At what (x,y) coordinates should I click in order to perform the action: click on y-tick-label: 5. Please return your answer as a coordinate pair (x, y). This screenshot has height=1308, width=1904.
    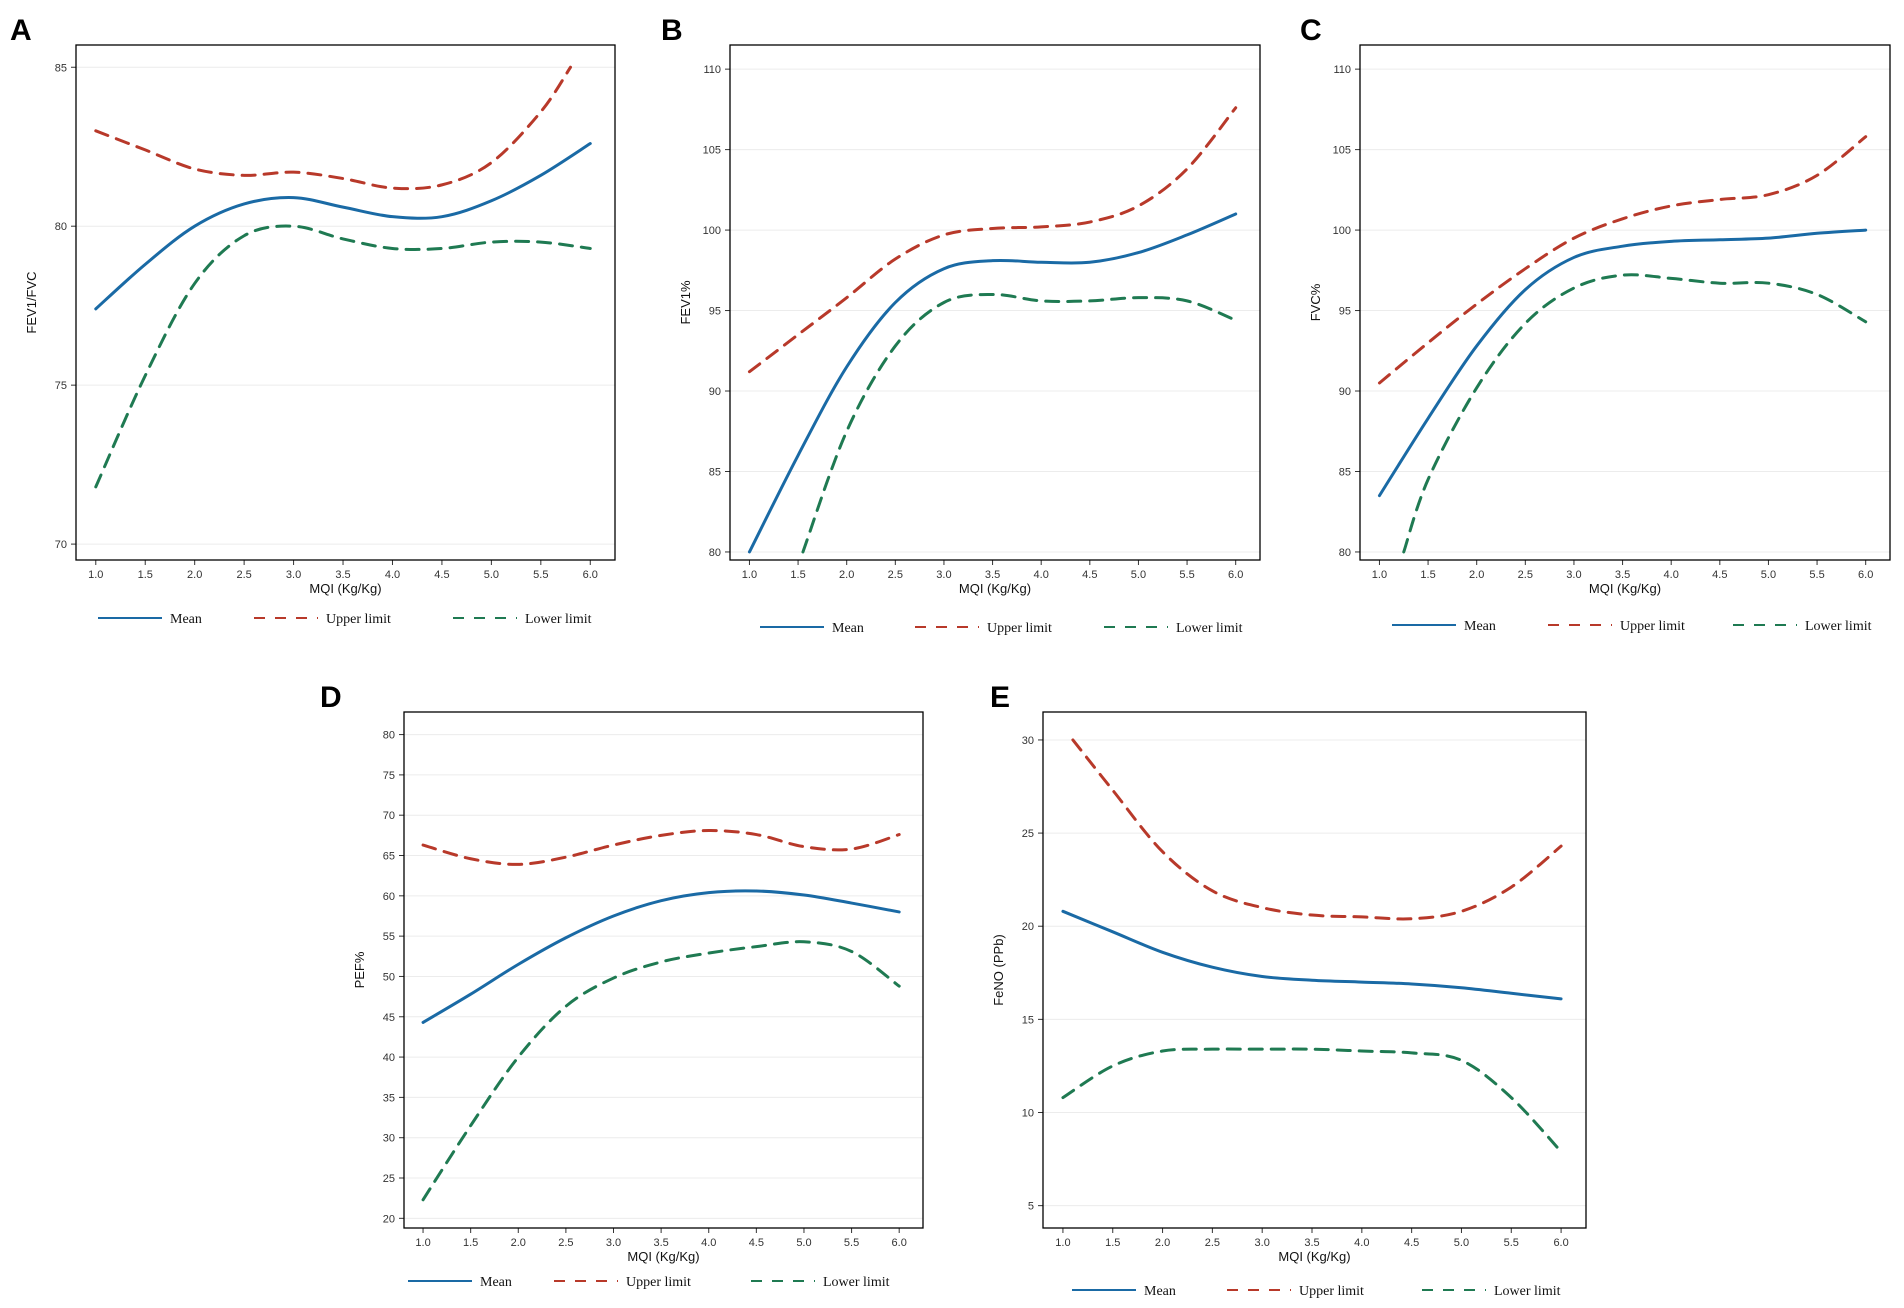
    Looking at the image, I should click on (1031, 1207).